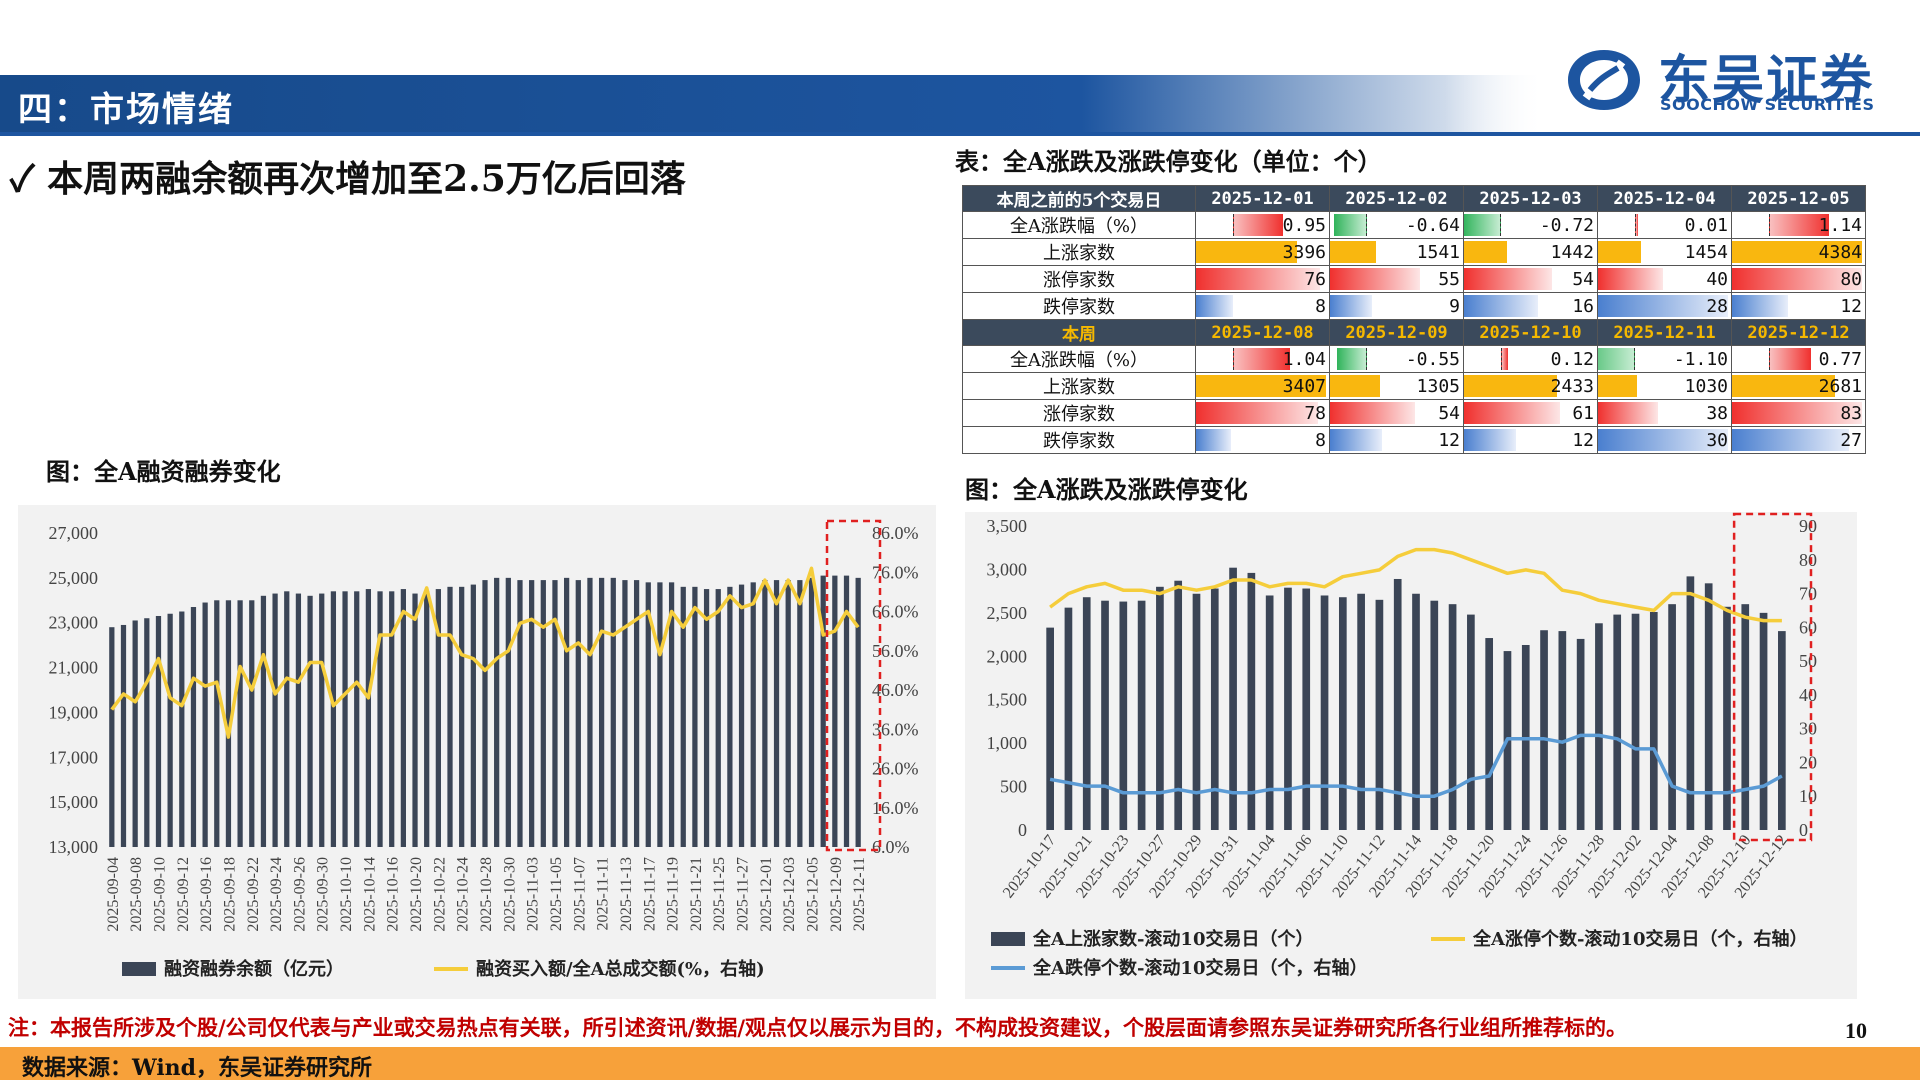 This screenshot has height=1082, width=1920. Describe the element at coordinates (696, 894) in the screenshot. I see `x-tick-label: 2025-11-21` at that location.